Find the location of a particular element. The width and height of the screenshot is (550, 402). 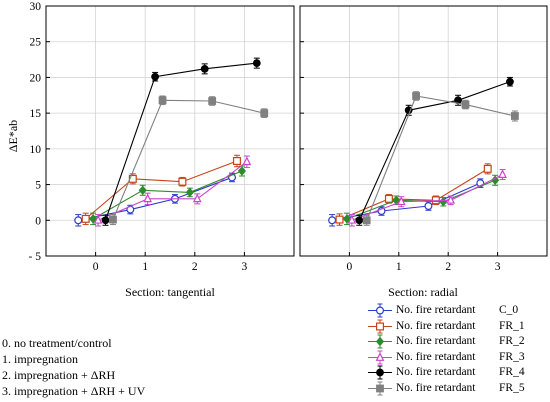

legend-swatch-c0 is located at coordinates (380, 310).